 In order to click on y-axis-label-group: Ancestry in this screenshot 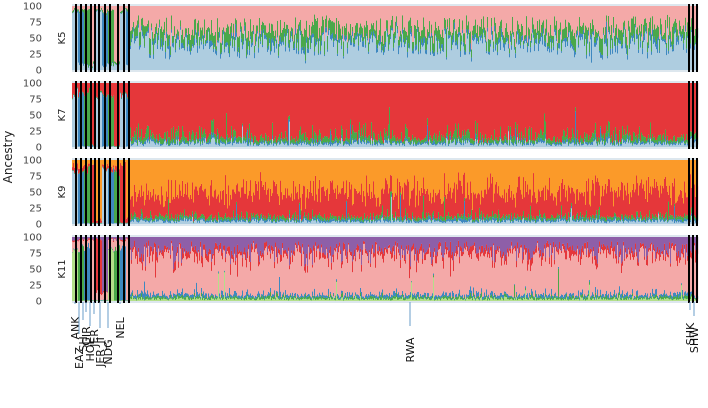, I will do `click(8, 157)`.